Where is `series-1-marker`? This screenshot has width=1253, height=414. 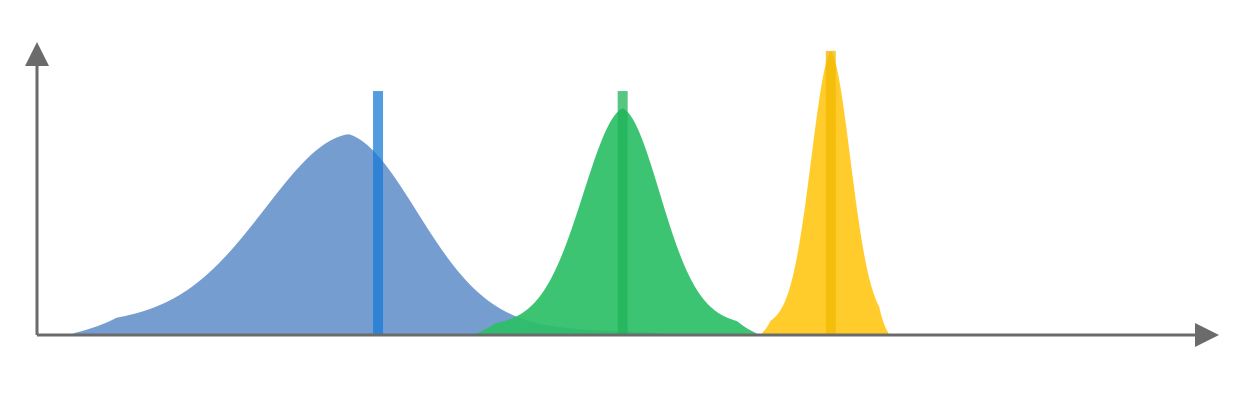 series-1-marker is located at coordinates (378, 213).